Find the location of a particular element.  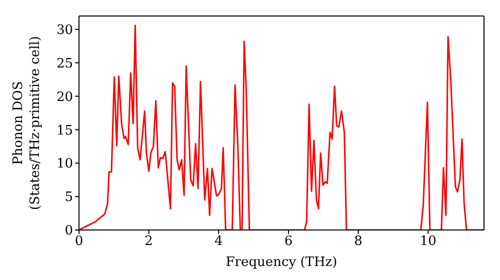

y-tick-label: 30 is located at coordinates (64, 30).